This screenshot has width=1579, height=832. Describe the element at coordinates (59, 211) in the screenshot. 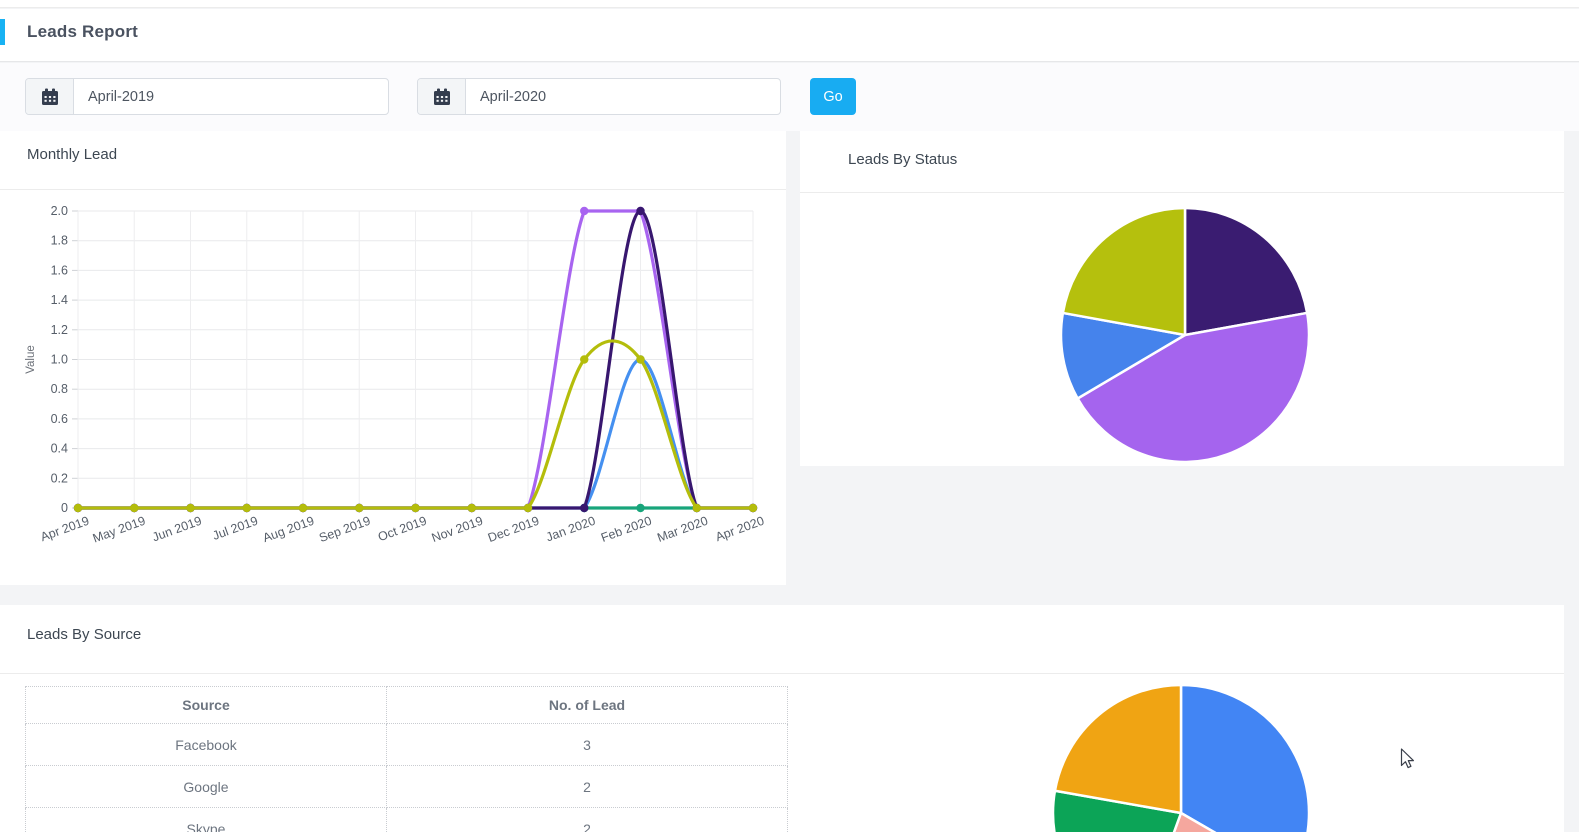

I see `y-tick-label: 2.0` at that location.